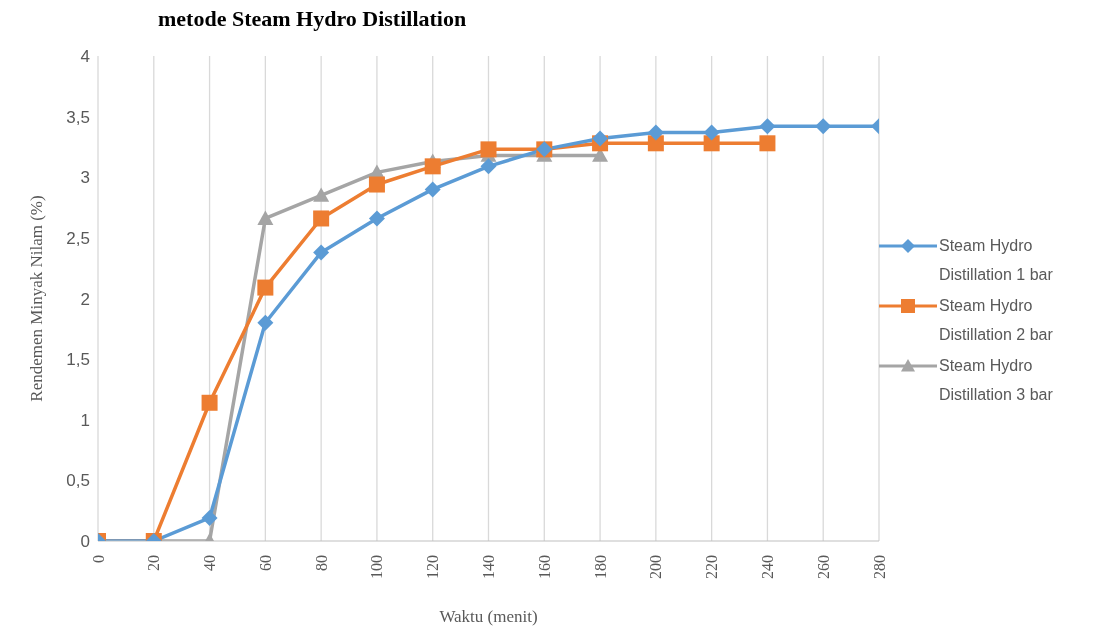  Describe the element at coordinates (321, 563) in the screenshot. I see `x-tick-label: 80` at that location.